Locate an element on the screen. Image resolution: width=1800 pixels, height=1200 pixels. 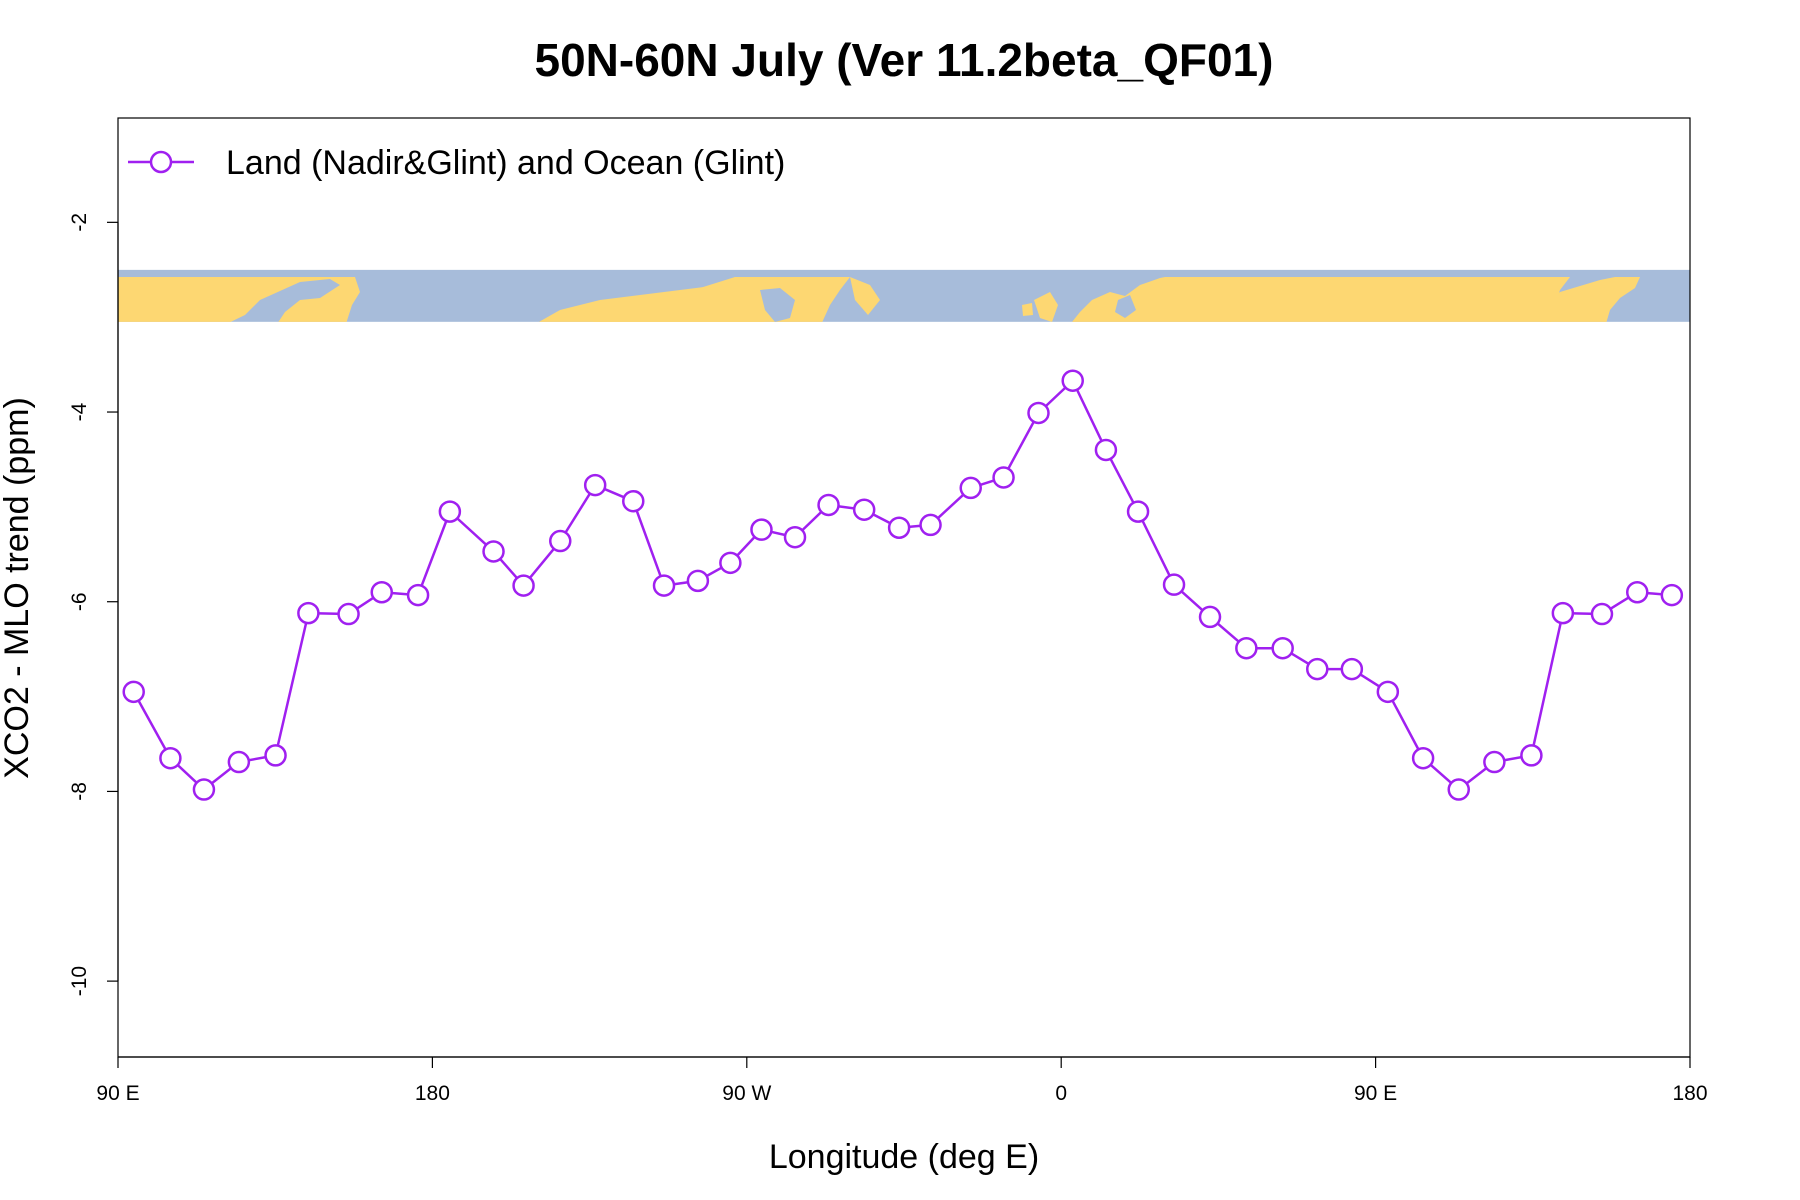
map-strip is located at coordinates (904, 295).